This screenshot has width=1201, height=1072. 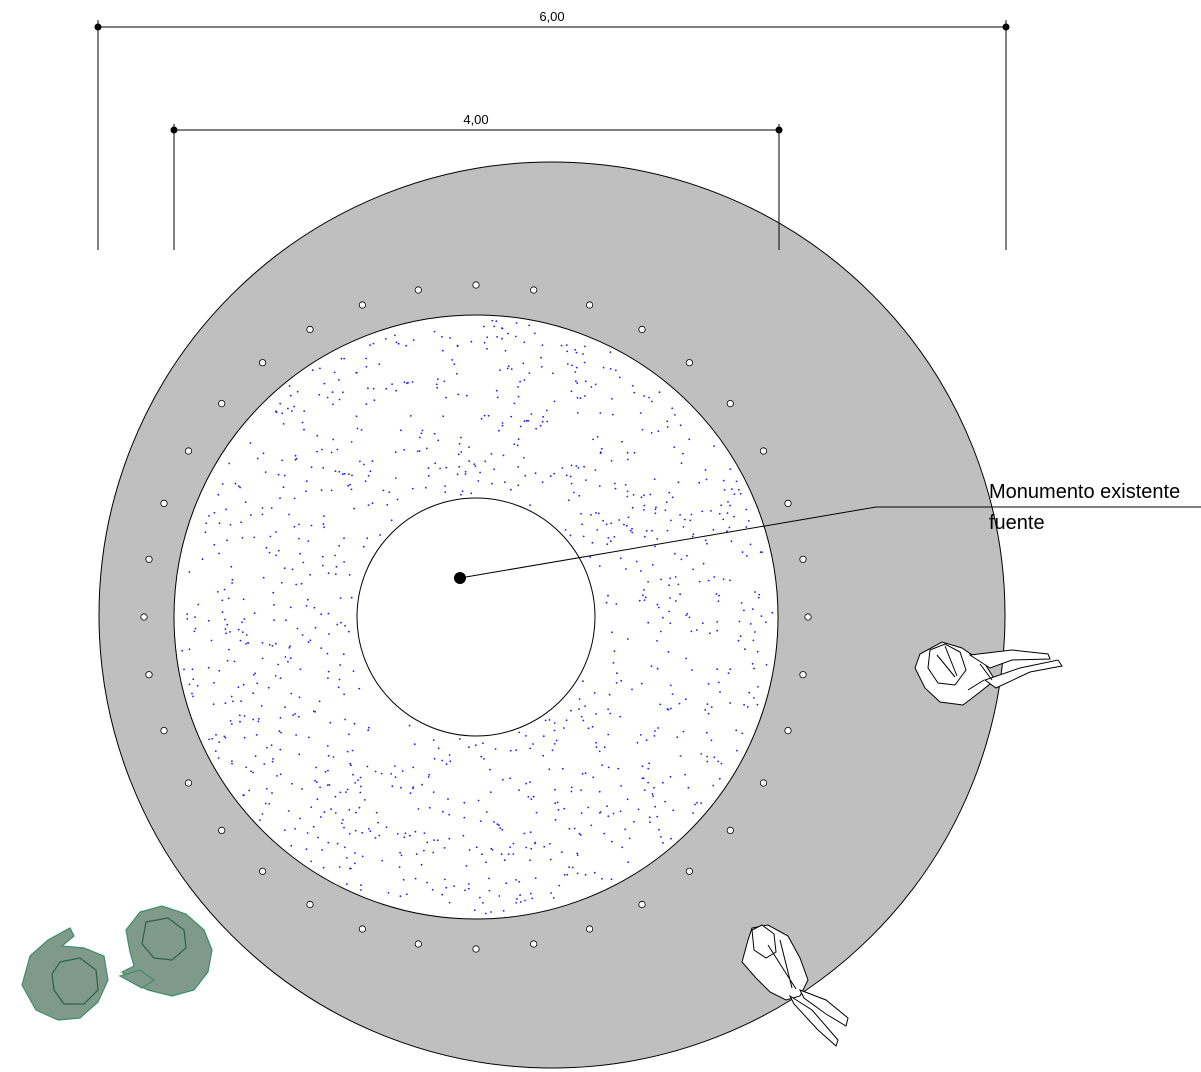 I want to click on bollard, so click(x=689, y=871).